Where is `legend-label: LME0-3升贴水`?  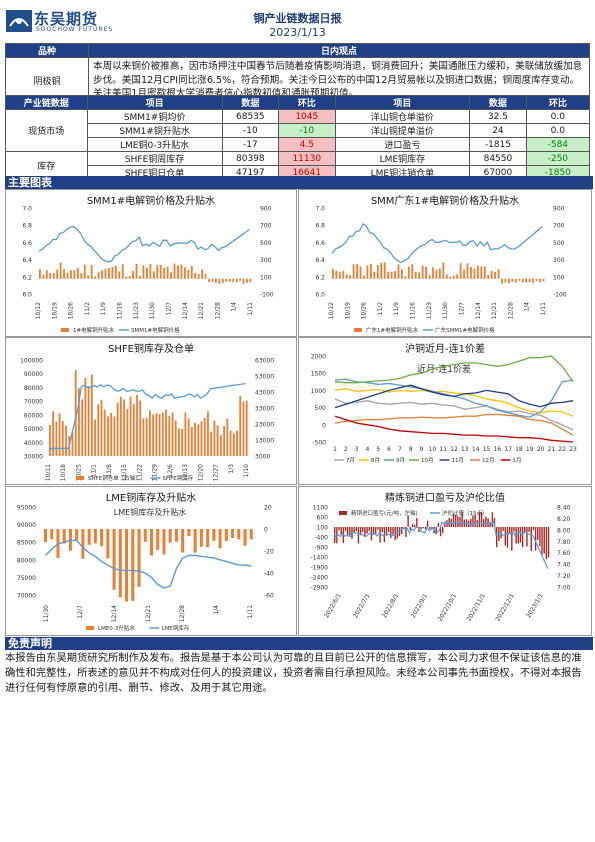 legend-label: LME0-3升贴水 is located at coordinates (116, 628).